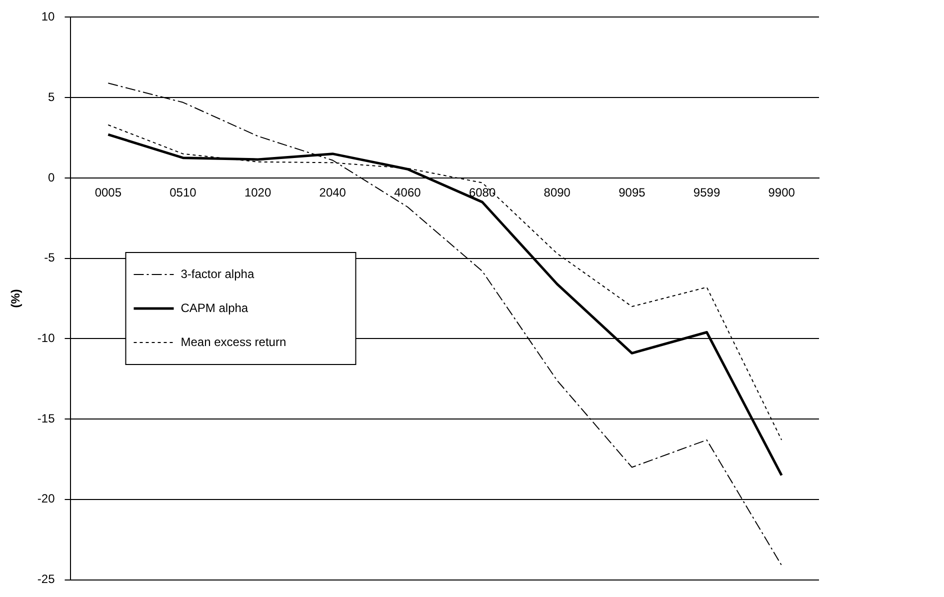  I want to click on x-tick-label: 9095, so click(632, 192).